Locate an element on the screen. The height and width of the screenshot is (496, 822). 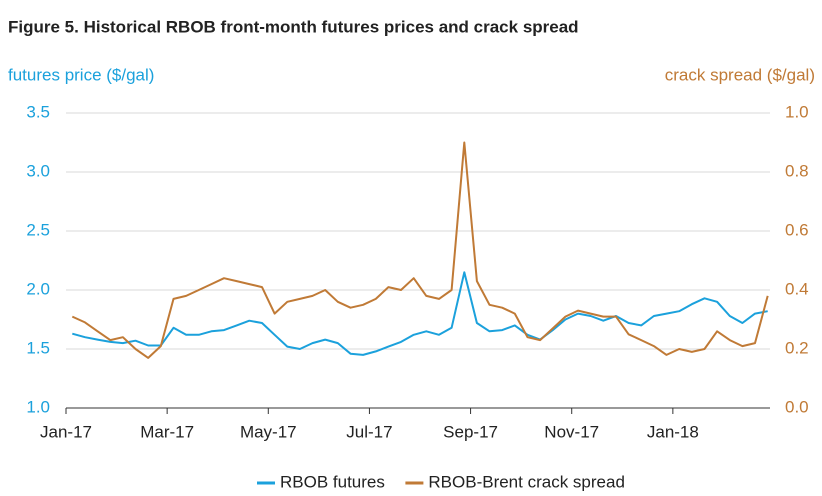
y-axis-title: futures price ($/gal) is located at coordinates (81, 74).